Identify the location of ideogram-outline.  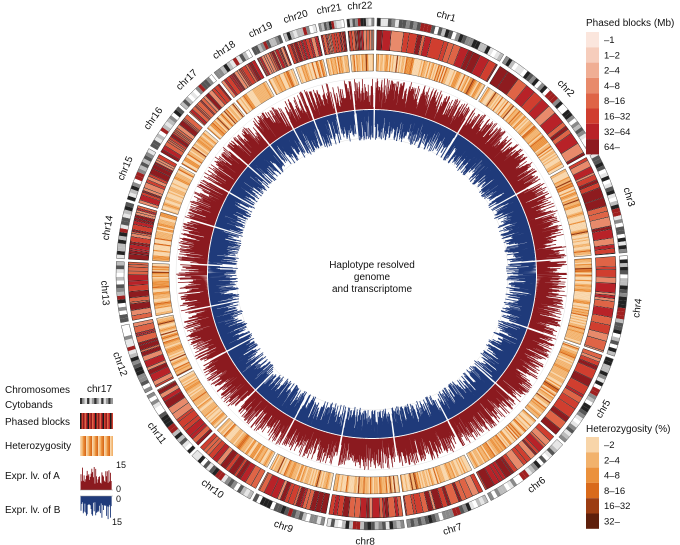
(167, 128).